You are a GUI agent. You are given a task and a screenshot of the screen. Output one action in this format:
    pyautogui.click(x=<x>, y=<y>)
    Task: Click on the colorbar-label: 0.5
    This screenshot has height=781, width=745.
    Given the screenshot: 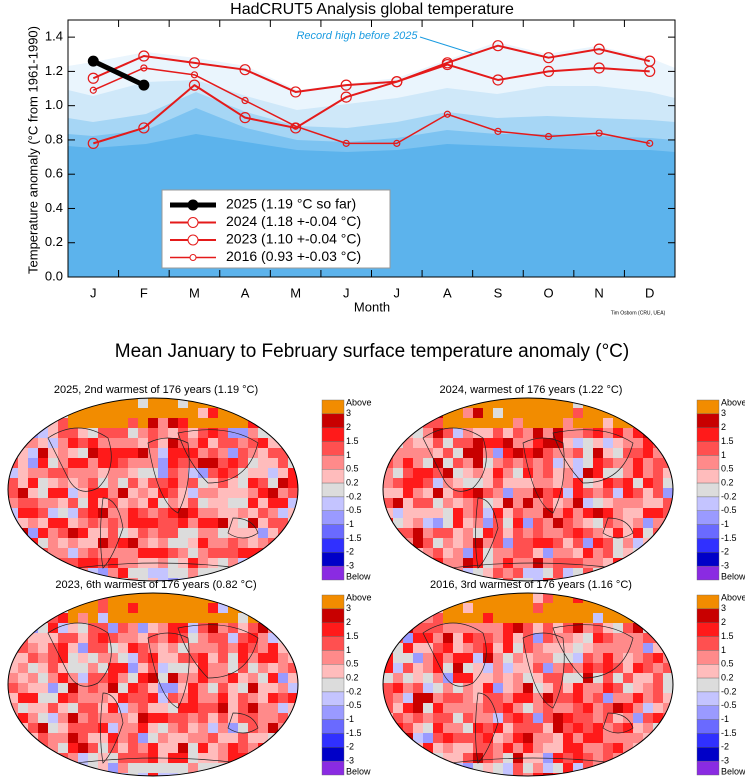 What is the action you would take?
    pyautogui.click(x=727, y=469)
    